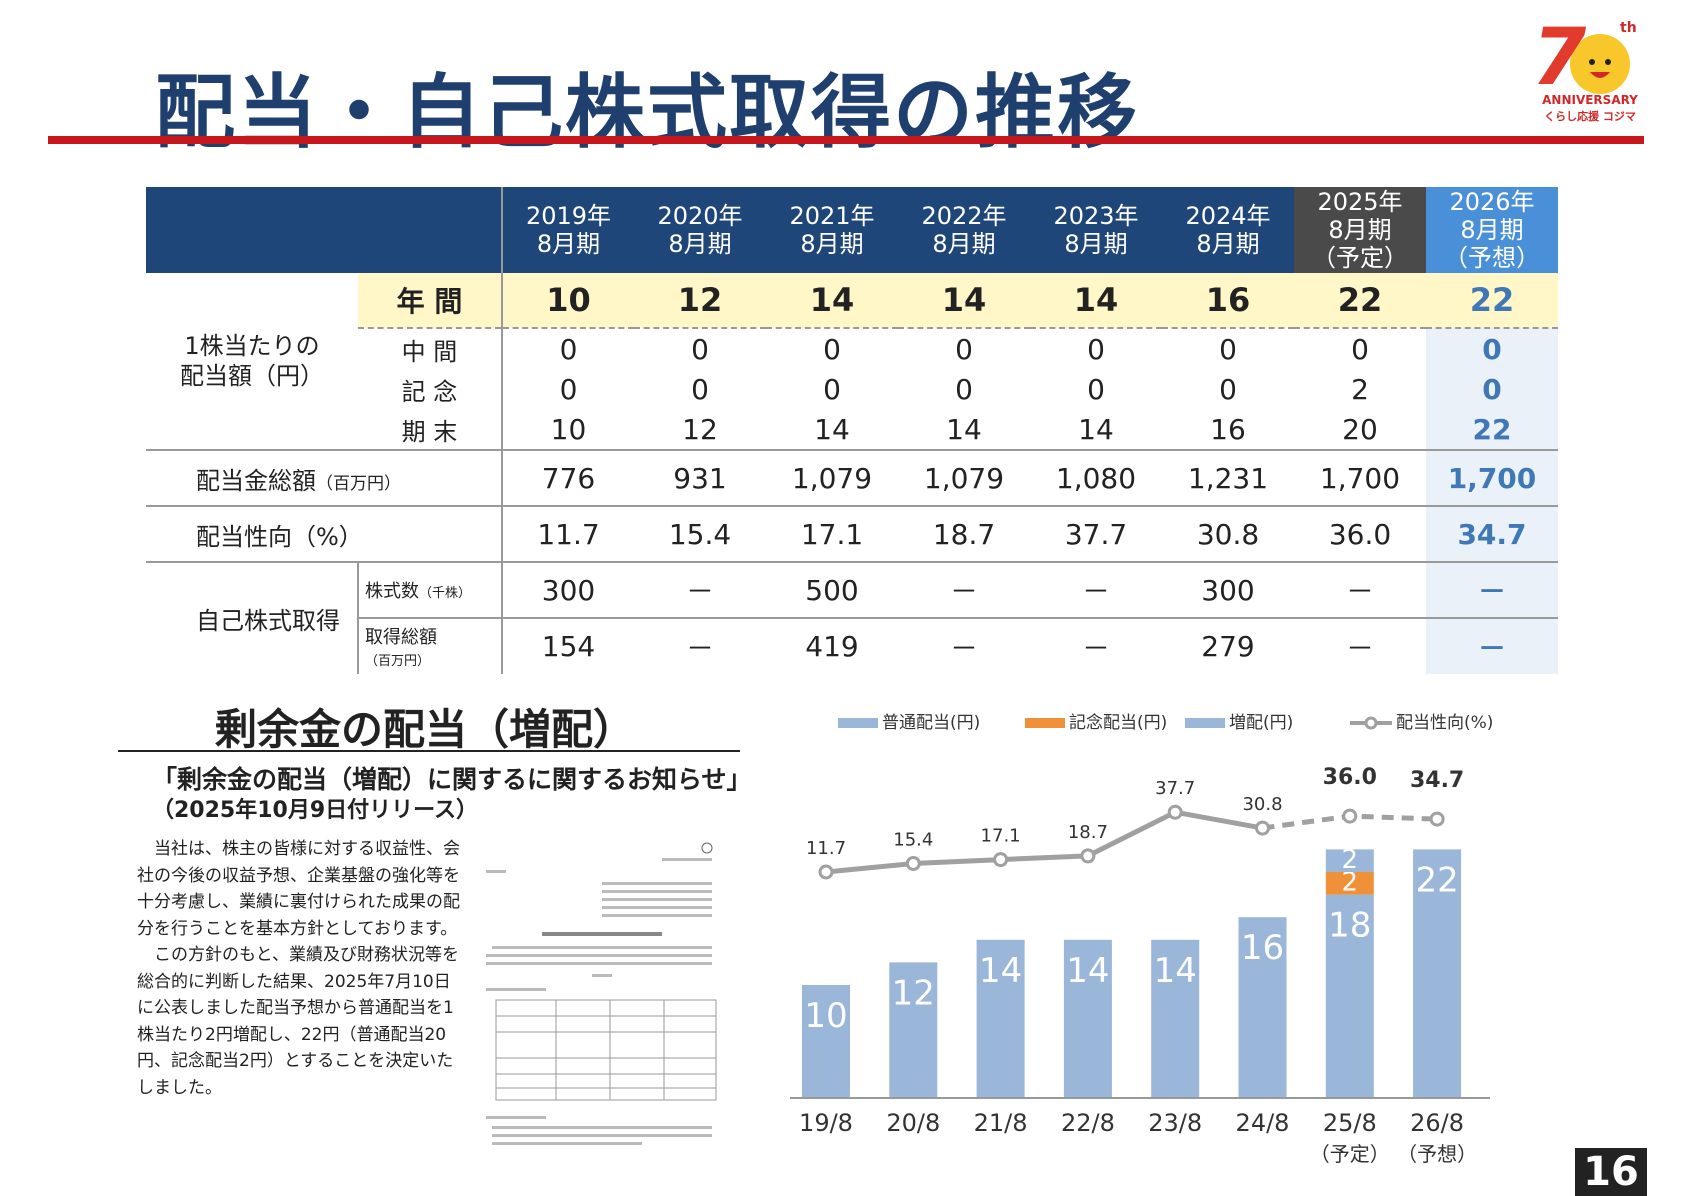 The image size is (1684, 1196). What do you see at coordinates (1559, 58) in the screenshot?
I see `logo-seven: 7` at bounding box center [1559, 58].